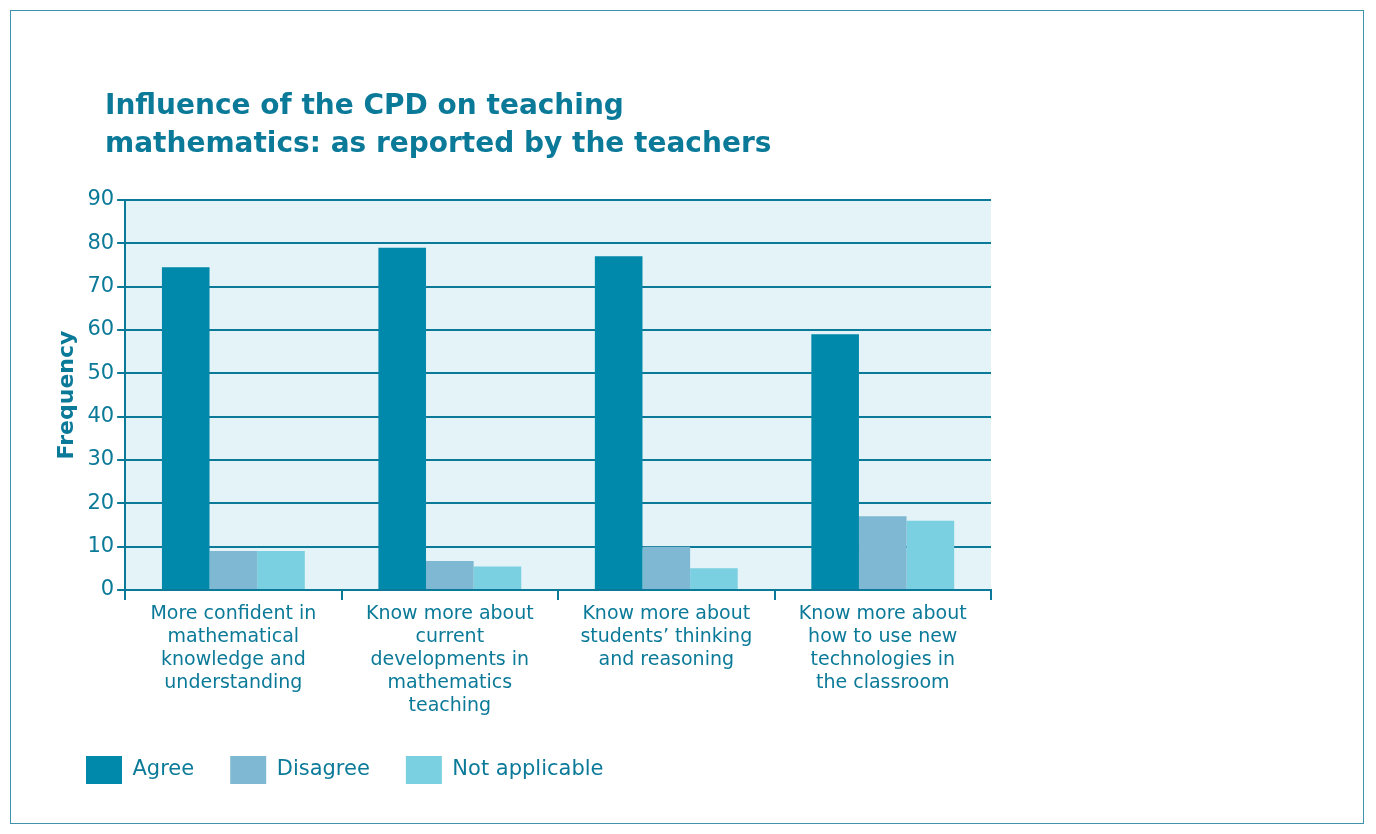 Image resolution: width=1376 pixels, height=834 pixels. Describe the element at coordinates (101, 501) in the screenshot. I see `y-tick-label: 20` at that location.